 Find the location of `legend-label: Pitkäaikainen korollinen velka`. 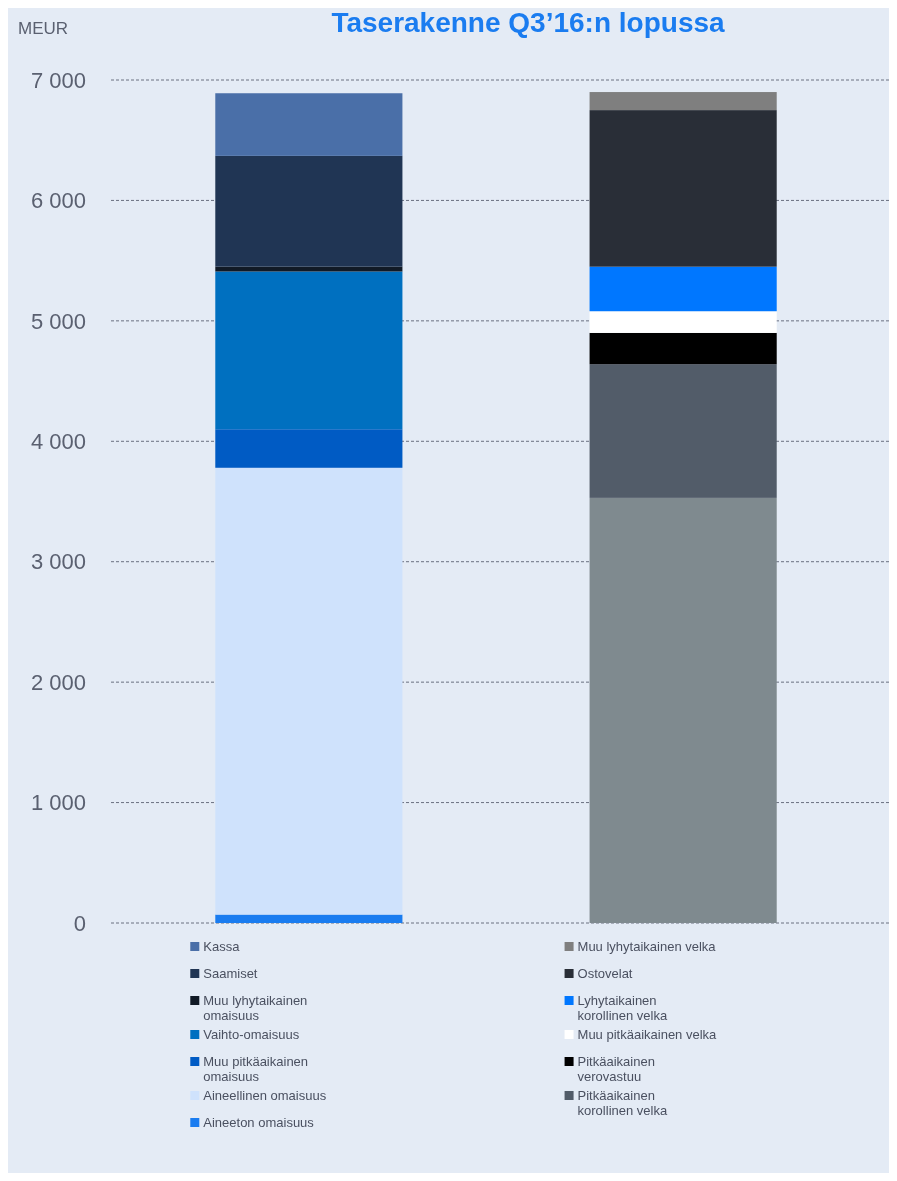

legend-label: Pitkäaikainen korollinen velka is located at coordinates (622, 1103).